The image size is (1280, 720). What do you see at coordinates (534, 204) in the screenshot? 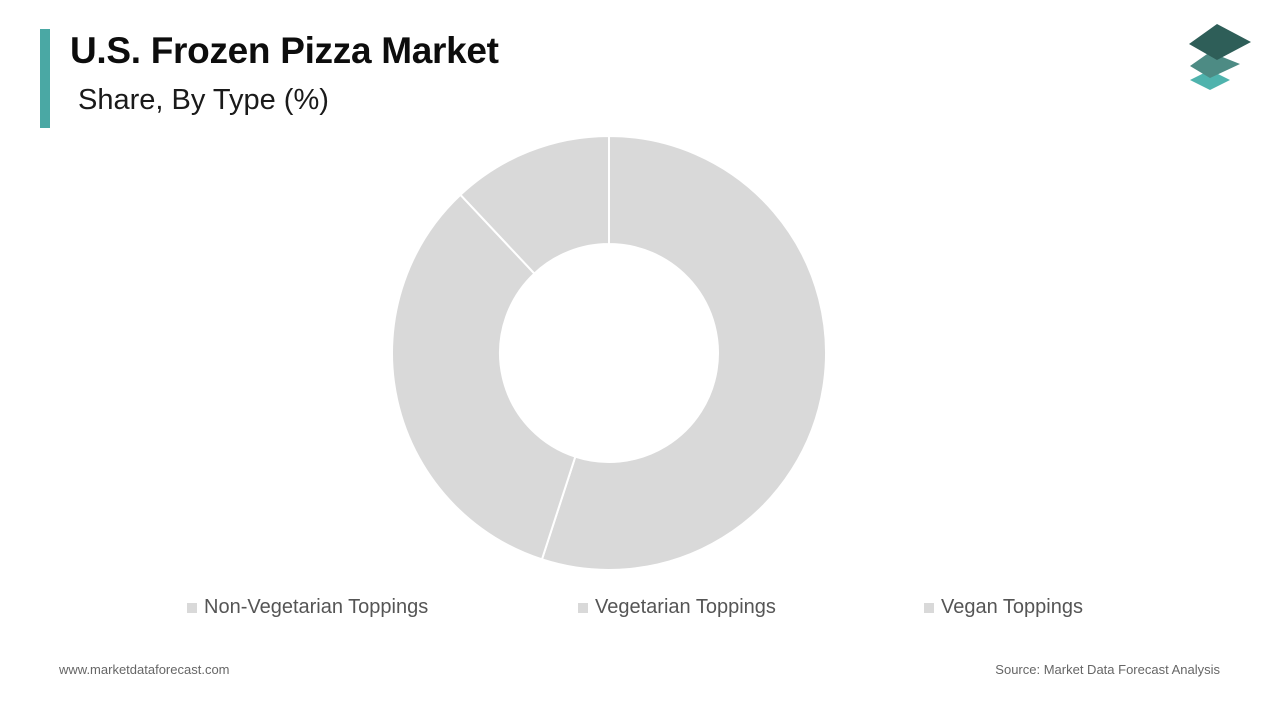
I see `donut-slice-vegan-toppings` at bounding box center [534, 204].